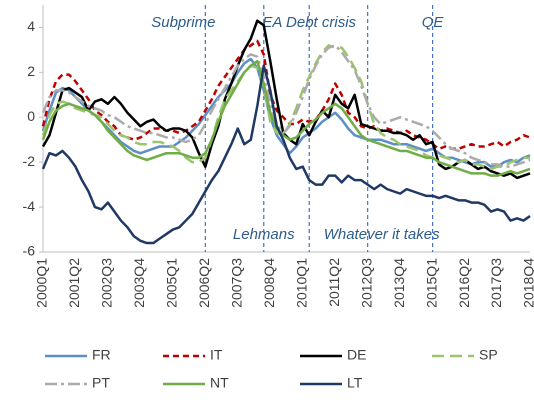 The height and width of the screenshot is (404, 534). What do you see at coordinates (42, 283) in the screenshot?
I see `x-tick-label: 2000Q1` at bounding box center [42, 283].